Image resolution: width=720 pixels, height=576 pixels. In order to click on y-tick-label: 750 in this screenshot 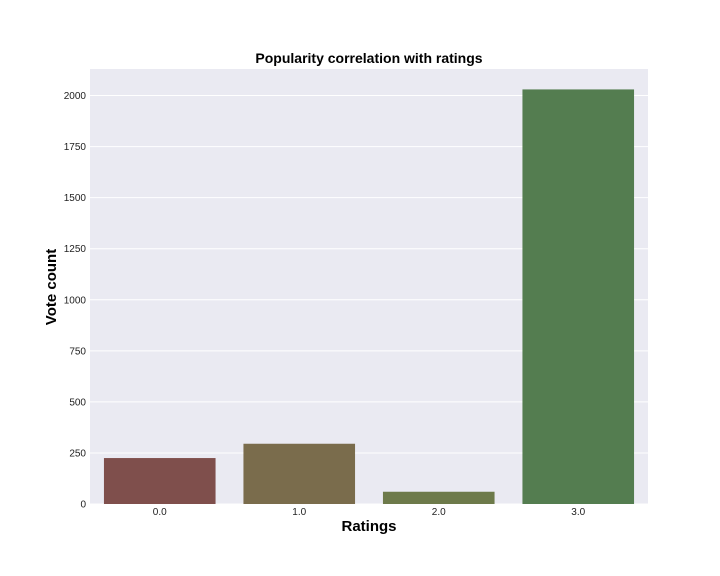, I will do `click(77, 351)`.